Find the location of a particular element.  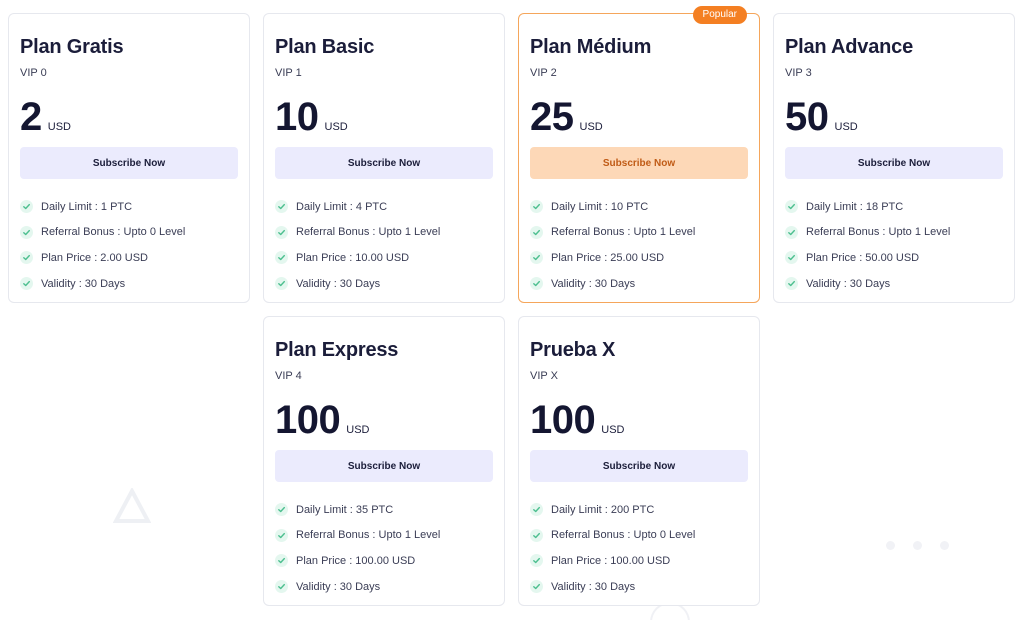

feature-text: Plan Price : 2.00 USD is located at coordinates (94, 257).